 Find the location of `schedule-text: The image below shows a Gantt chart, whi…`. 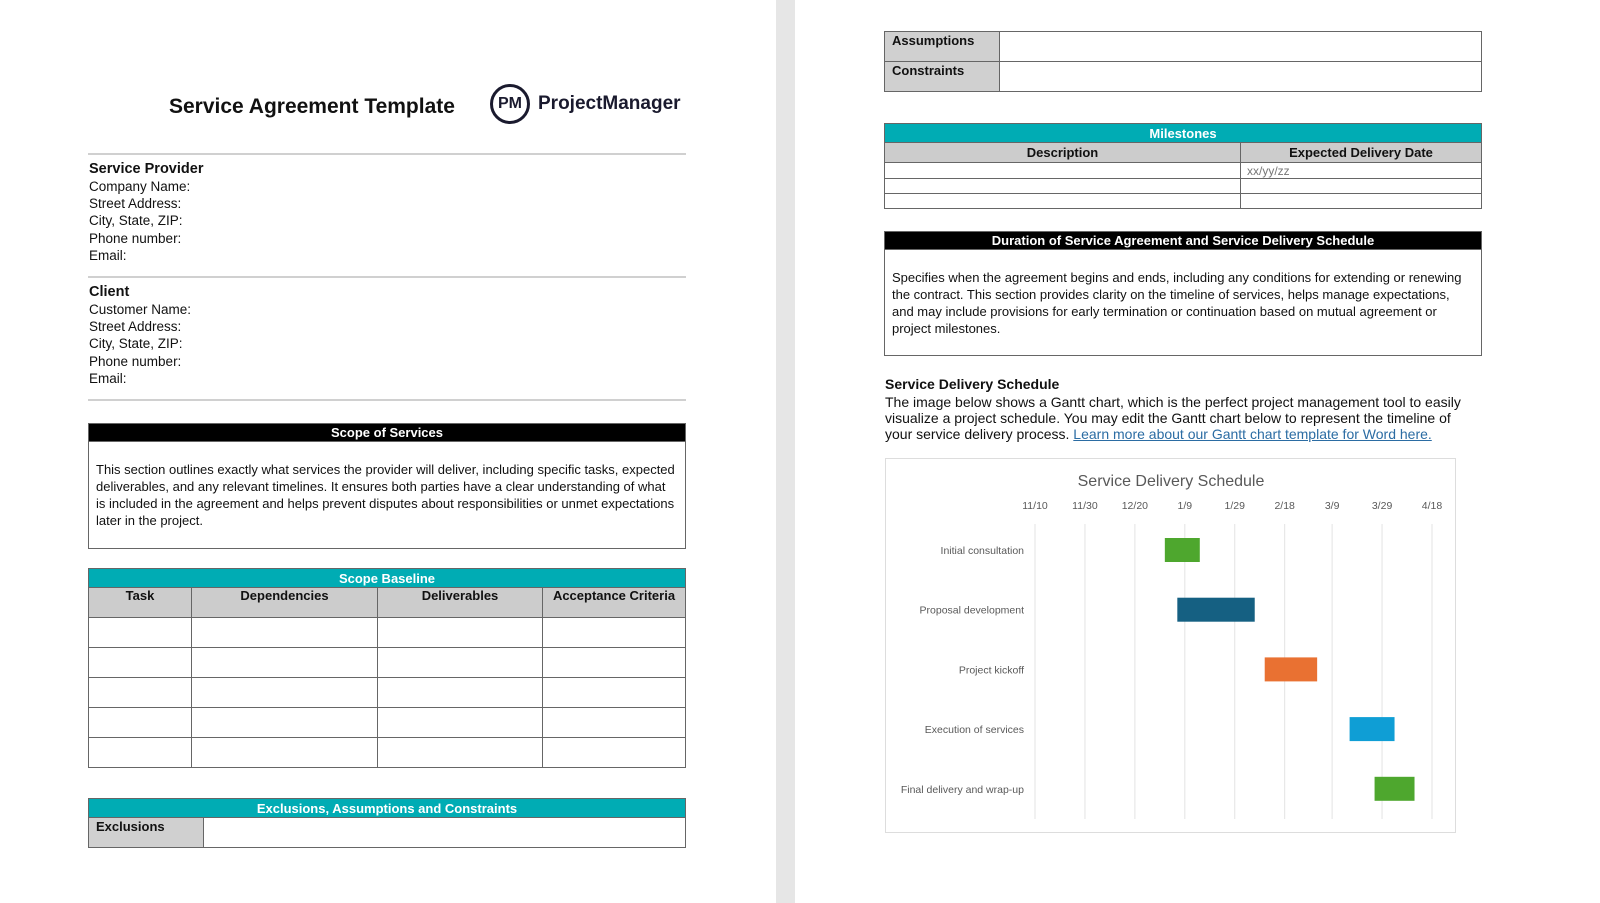

schedule-text: The image below shows a Gantt chart, whi… is located at coordinates (1173, 418).